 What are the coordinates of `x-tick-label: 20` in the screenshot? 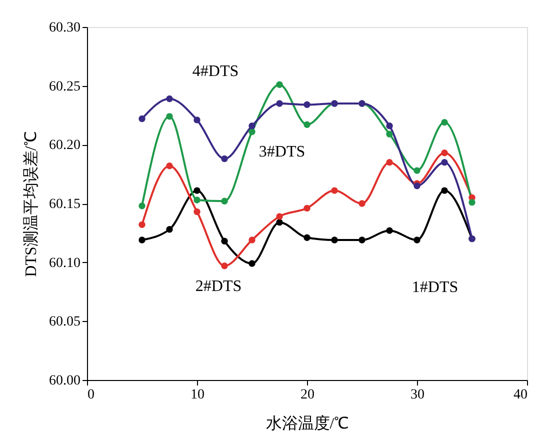 It's located at (307, 395).